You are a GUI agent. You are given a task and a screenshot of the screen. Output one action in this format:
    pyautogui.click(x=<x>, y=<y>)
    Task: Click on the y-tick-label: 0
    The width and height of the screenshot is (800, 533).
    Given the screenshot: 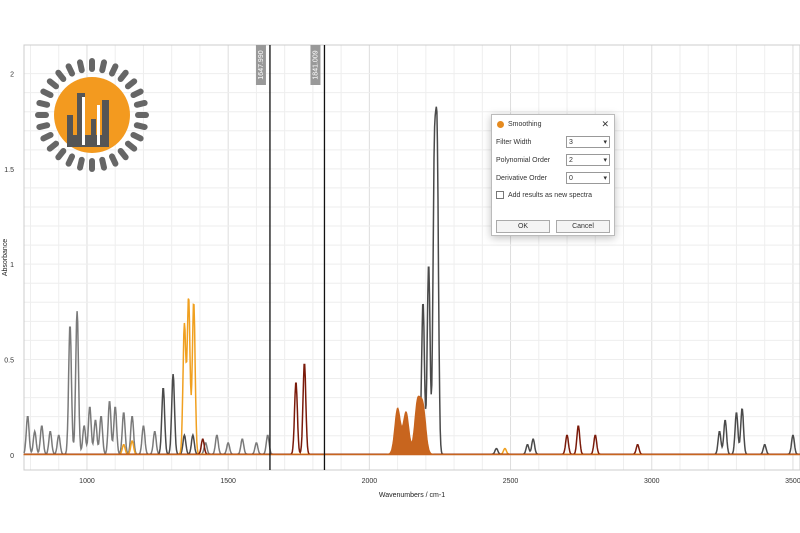 What is the action you would take?
    pyautogui.click(x=12, y=456)
    